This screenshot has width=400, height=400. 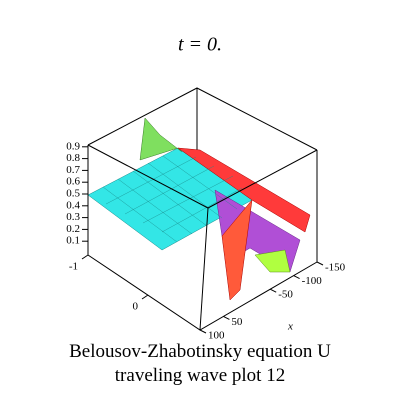 What do you see at coordinates (285, 295) in the screenshot?
I see `x-tick-label: -50` at bounding box center [285, 295].